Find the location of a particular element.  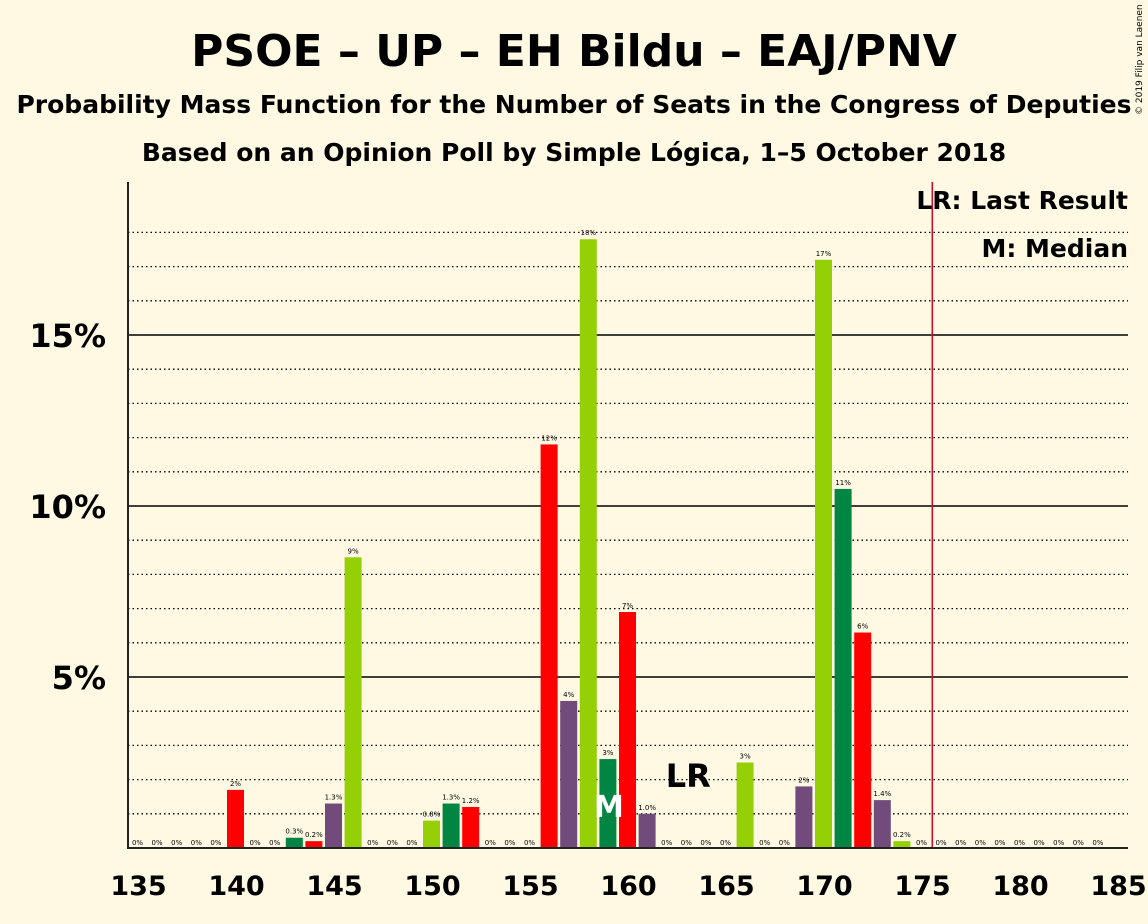

data-label-seat-159: 18% is located at coordinates (589, 233).